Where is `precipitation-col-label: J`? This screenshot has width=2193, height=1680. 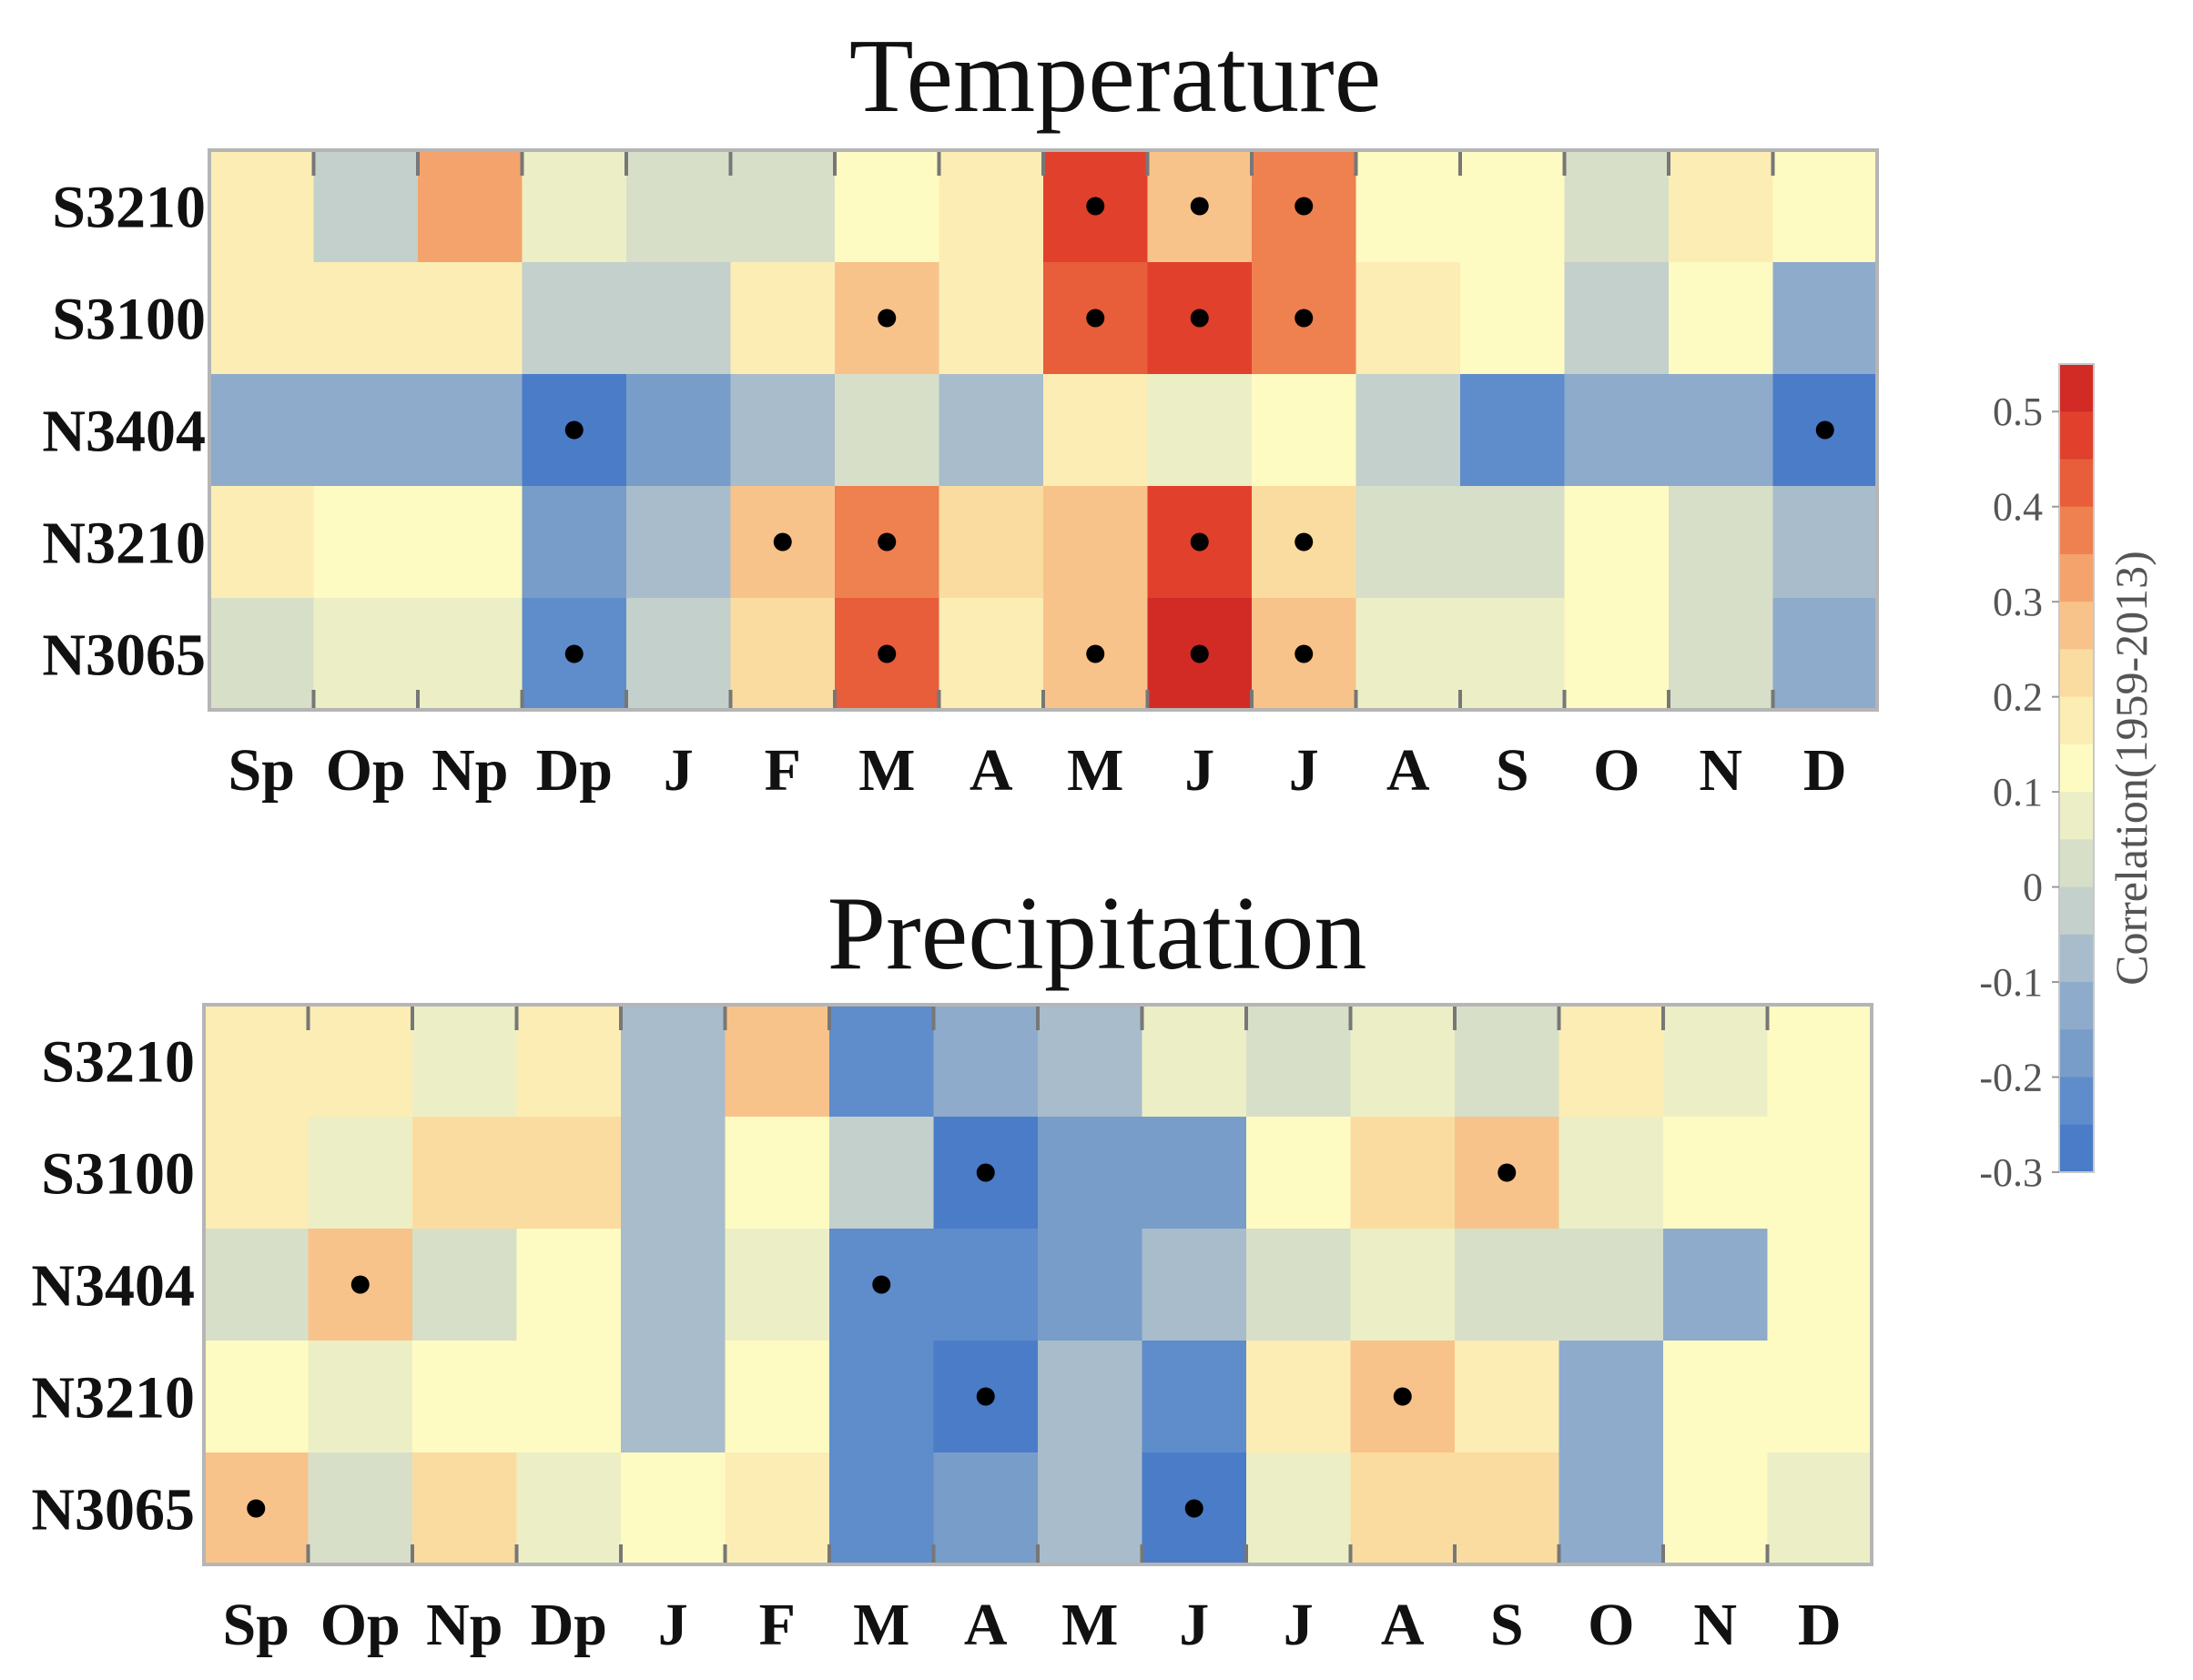
precipitation-col-label: J is located at coordinates (1299, 1625).